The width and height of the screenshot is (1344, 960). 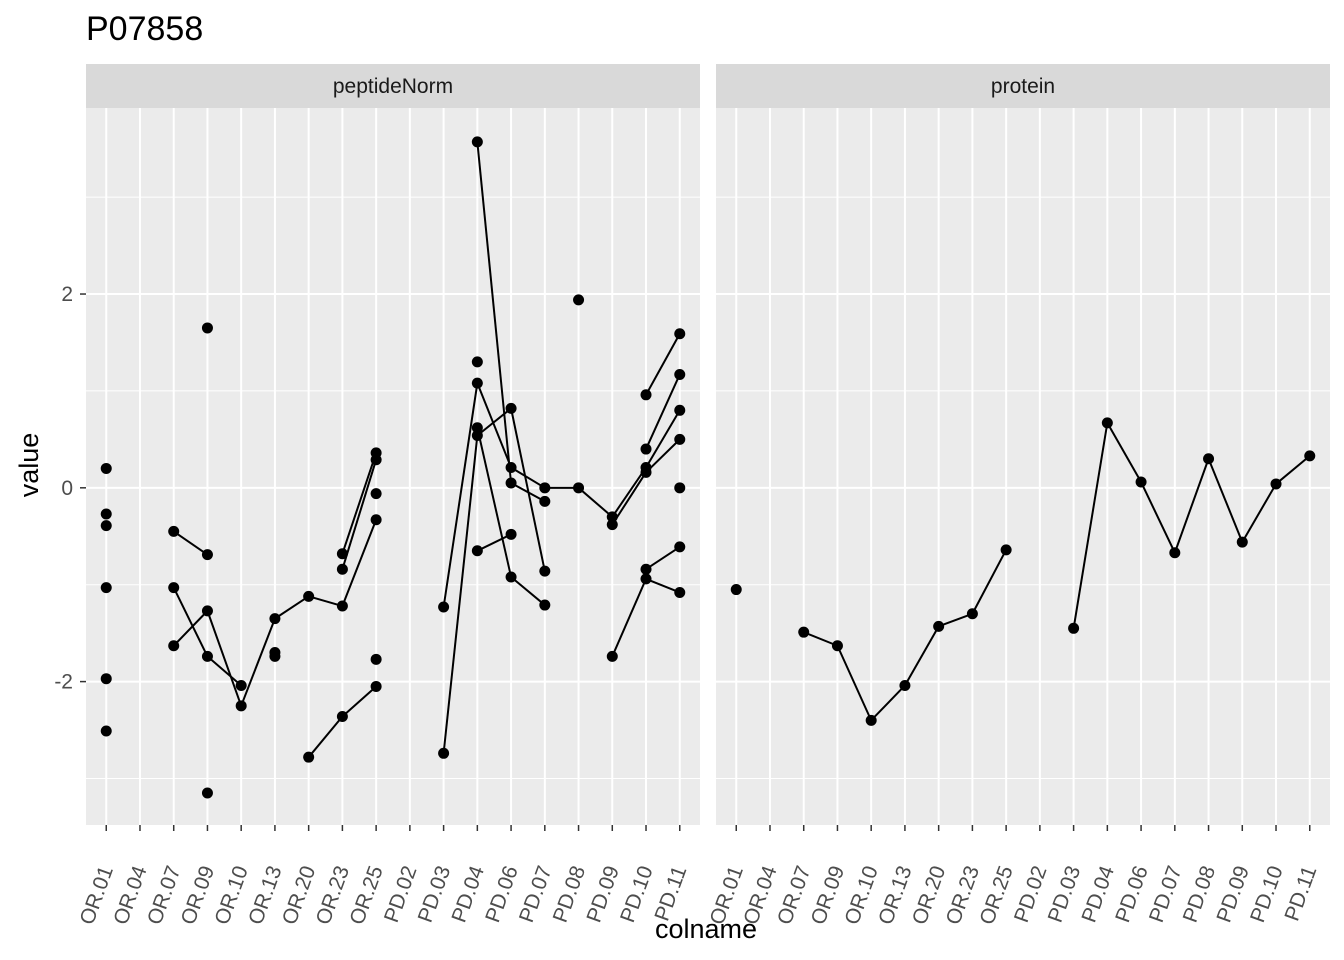 What do you see at coordinates (706, 929) in the screenshot?
I see `x-axis-title: colname` at bounding box center [706, 929].